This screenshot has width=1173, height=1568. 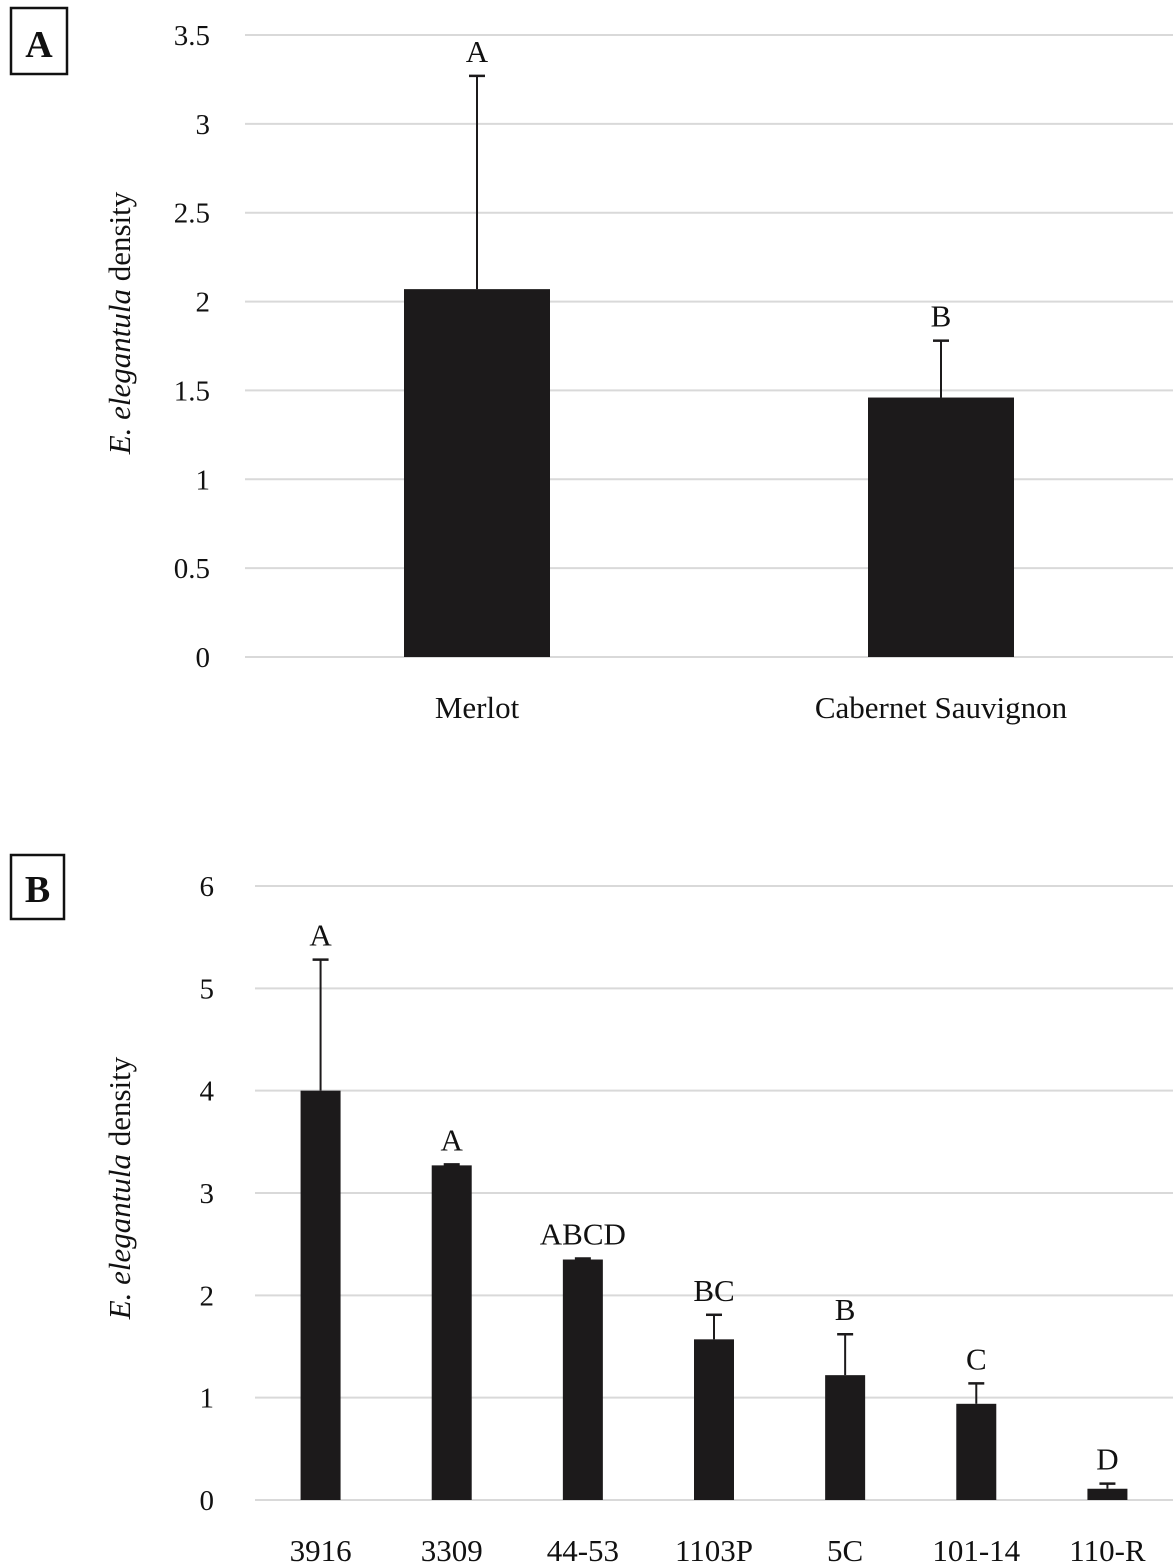 I want to click on x-category-label: 1103P, so click(x=714, y=1550).